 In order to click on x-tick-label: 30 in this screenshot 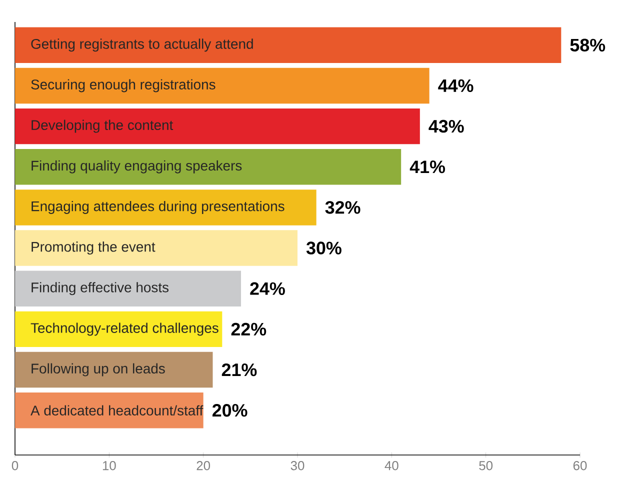, I will do `click(297, 465)`.